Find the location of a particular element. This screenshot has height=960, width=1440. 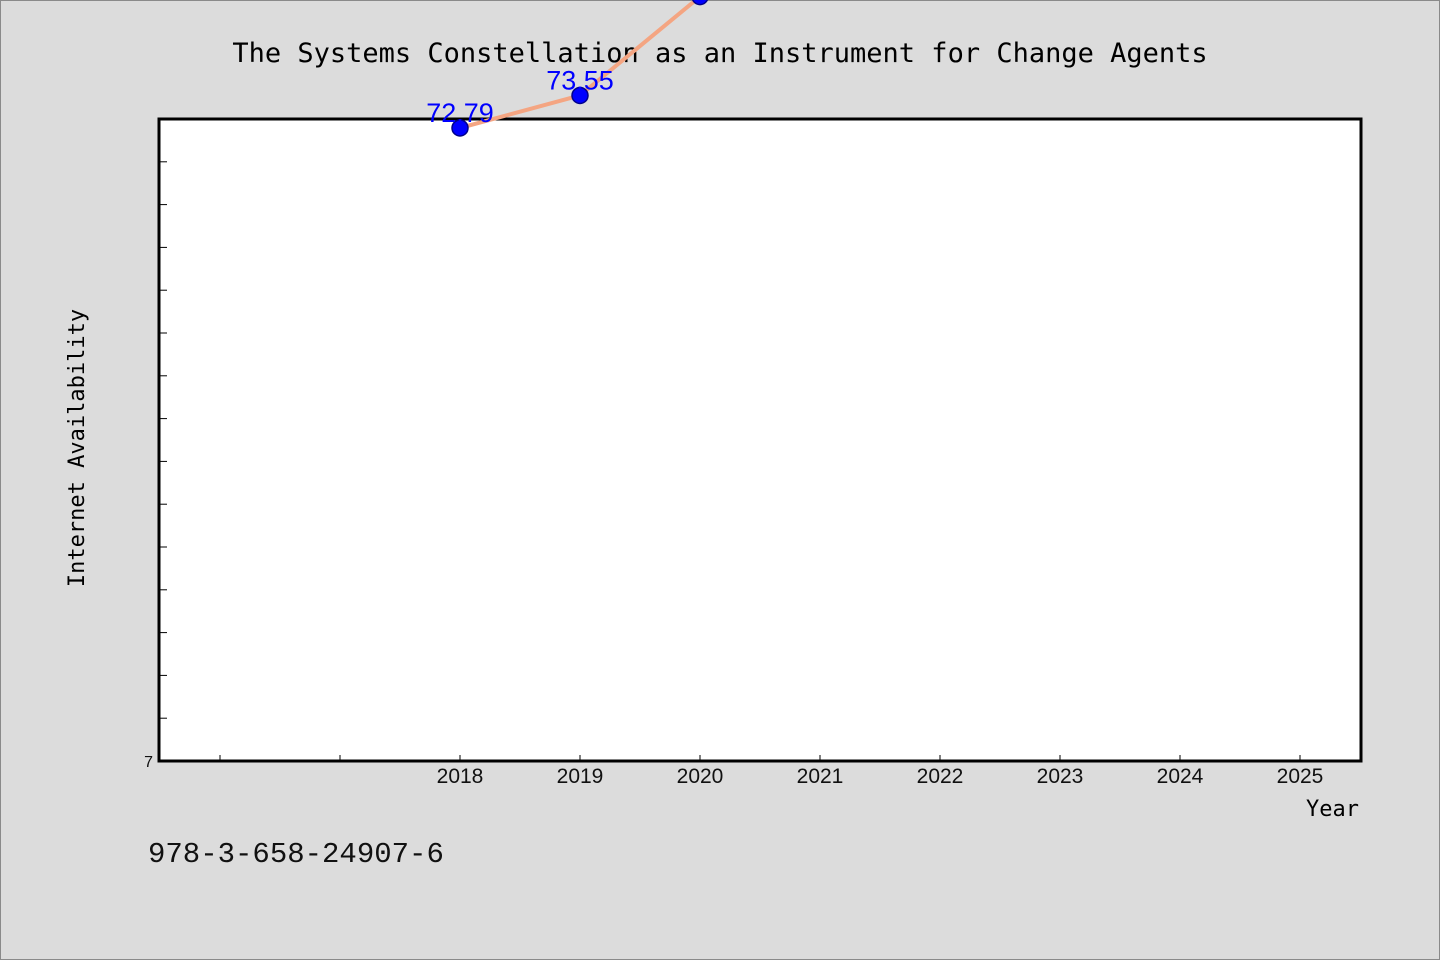

x-axis-ticks: 2018 2019 2020 2021 2022 2023 2024 2025 is located at coordinates (771, 771).